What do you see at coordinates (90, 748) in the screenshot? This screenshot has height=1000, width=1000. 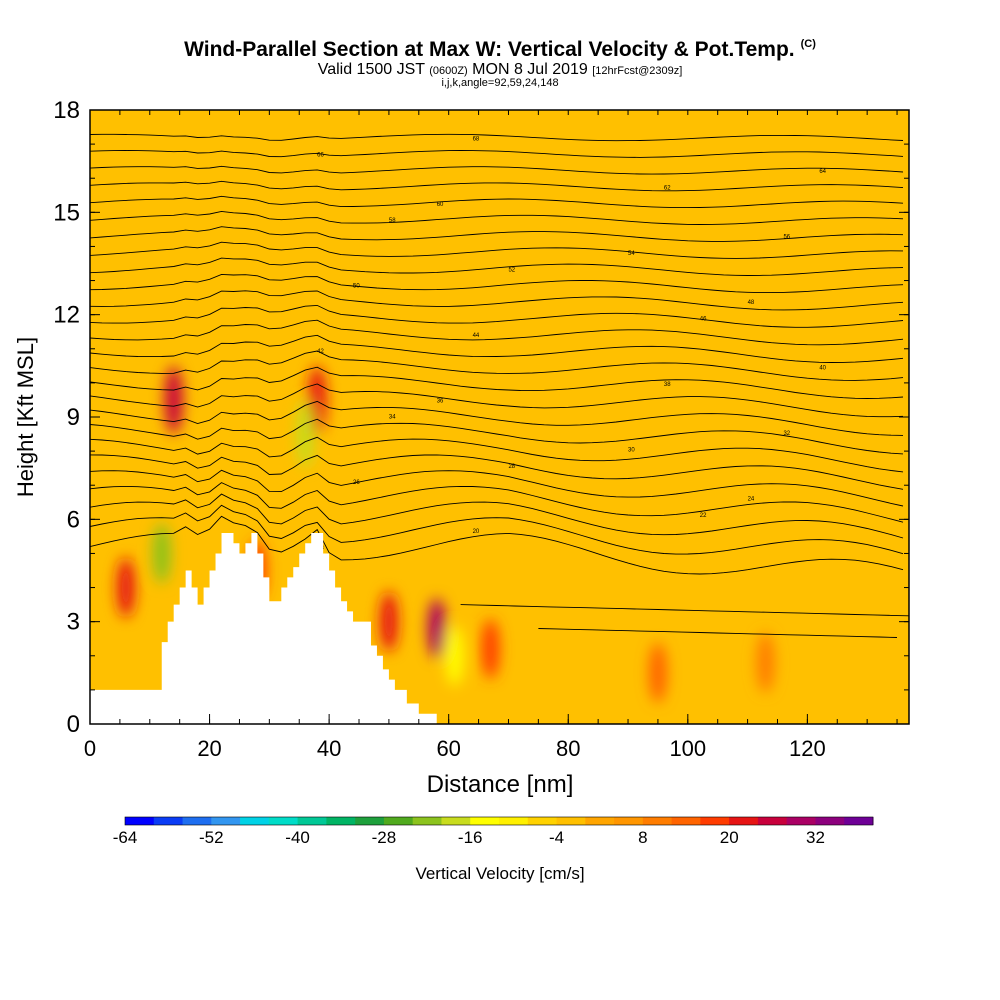 I see `x-tick-label: 0` at bounding box center [90, 748].